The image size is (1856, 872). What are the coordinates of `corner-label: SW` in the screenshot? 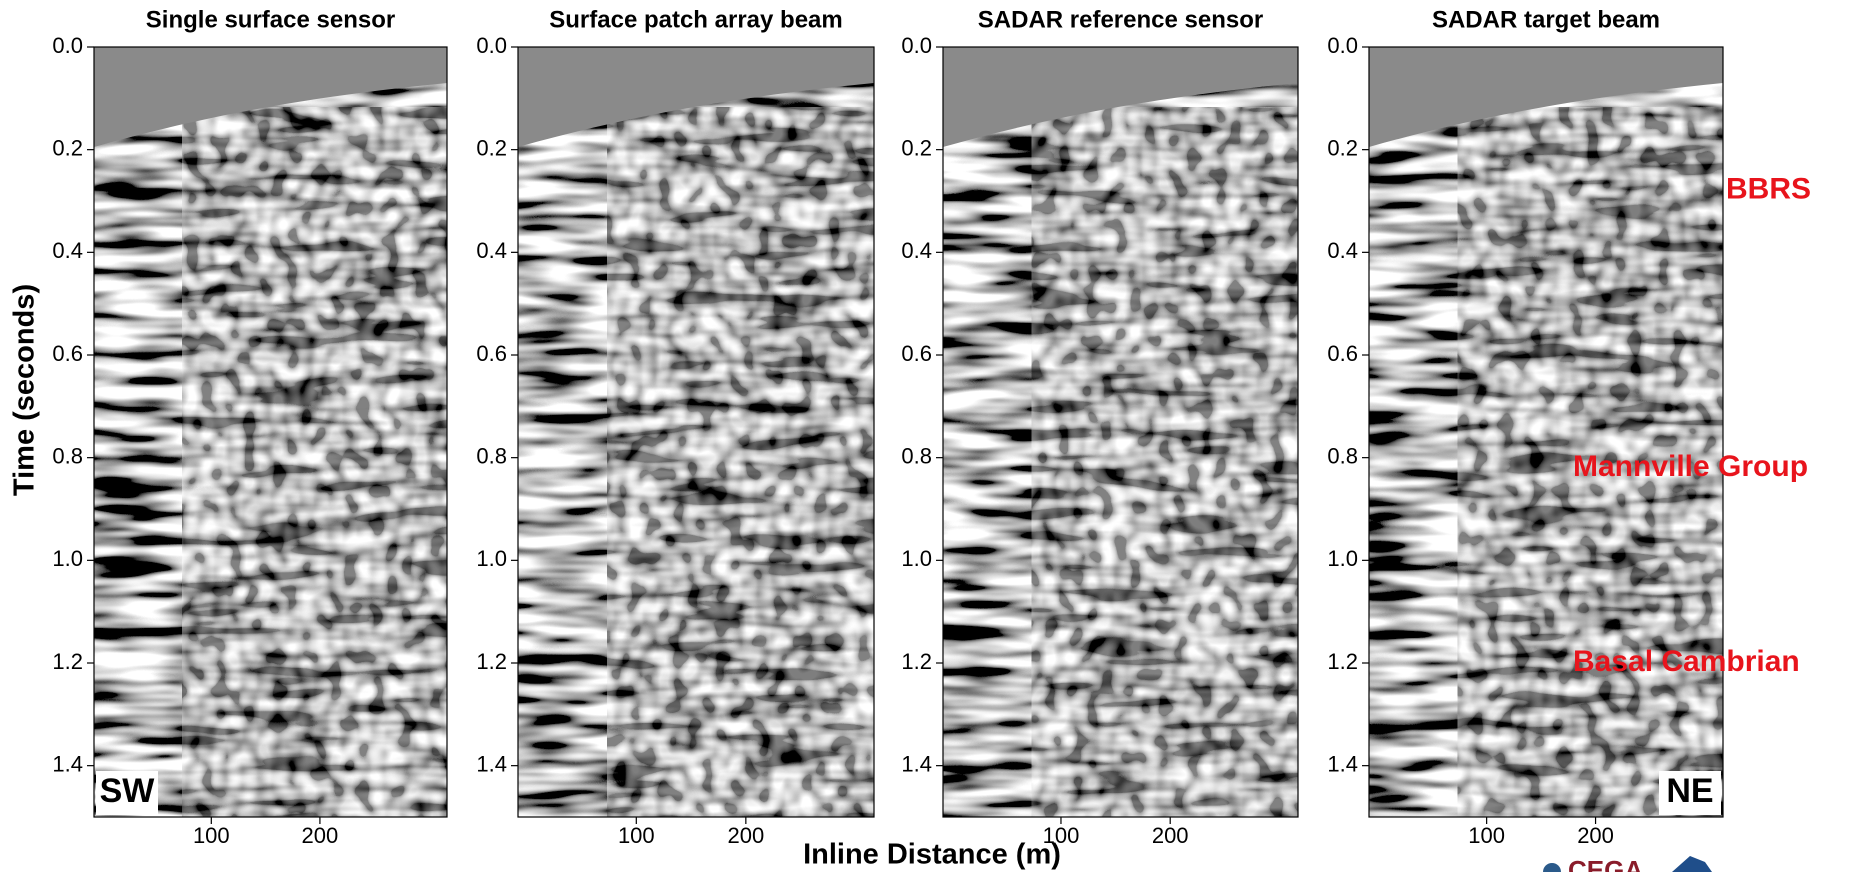 It's located at (128, 791).